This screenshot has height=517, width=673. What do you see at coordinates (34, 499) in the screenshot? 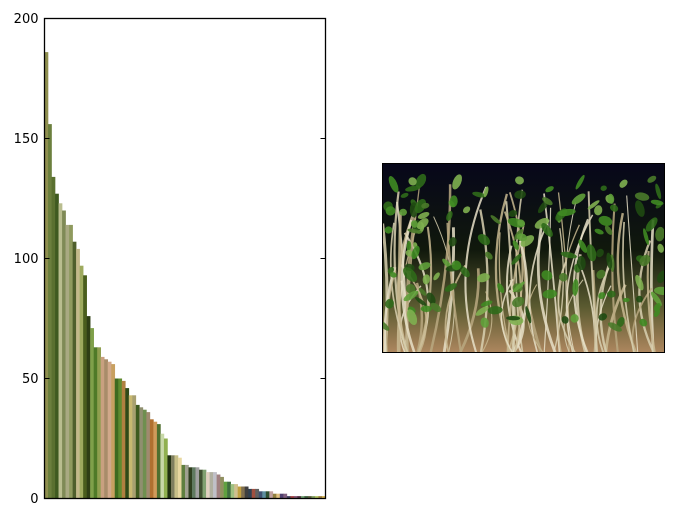
I see `y-tick-label-0: 0` at bounding box center [34, 499].